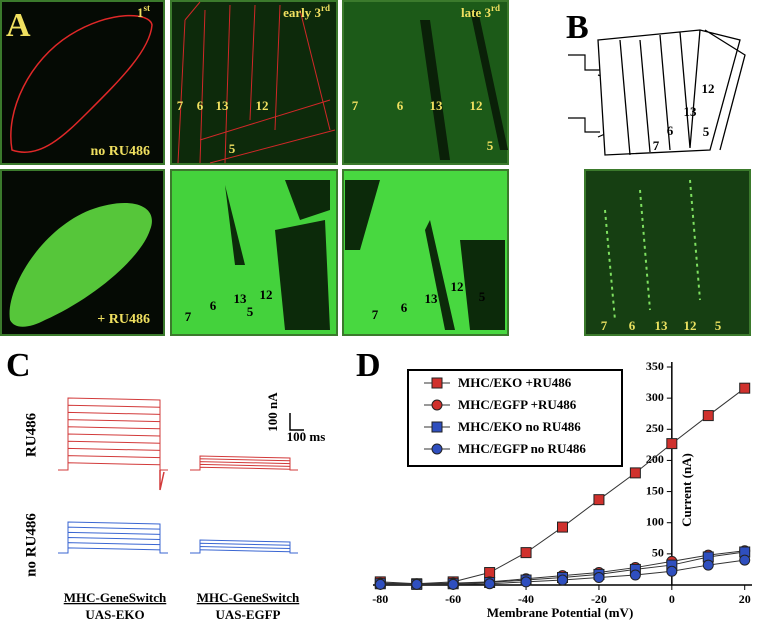  I want to click on panel-label: B, so click(577, 27).